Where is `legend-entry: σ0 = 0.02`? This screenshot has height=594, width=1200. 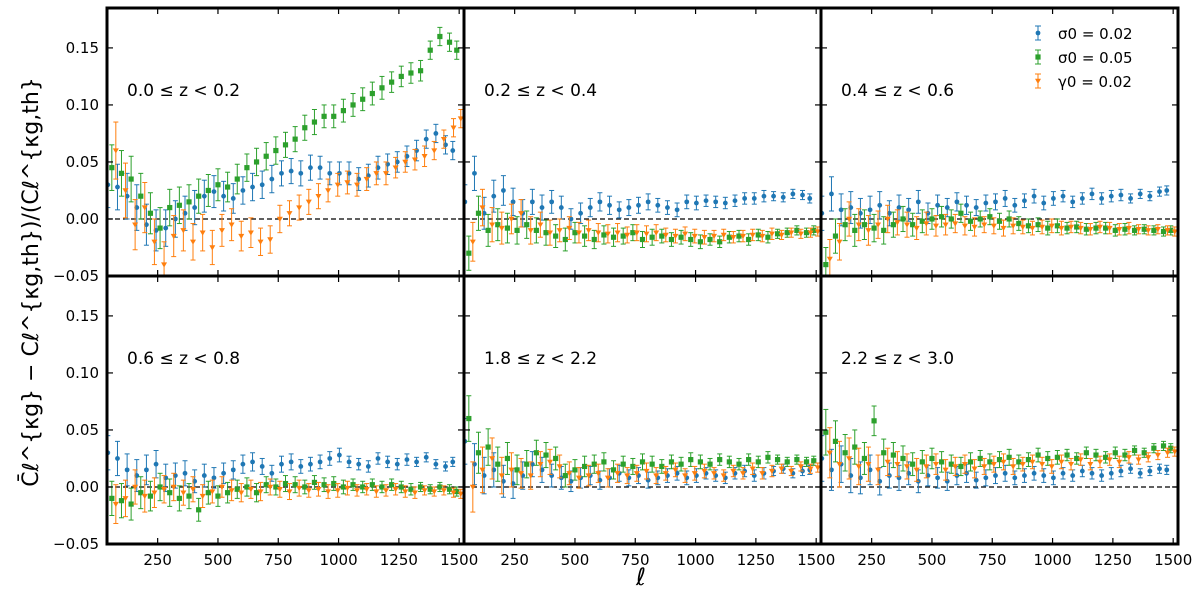 legend-entry: σ0 = 0.02 is located at coordinates (1084, 34).